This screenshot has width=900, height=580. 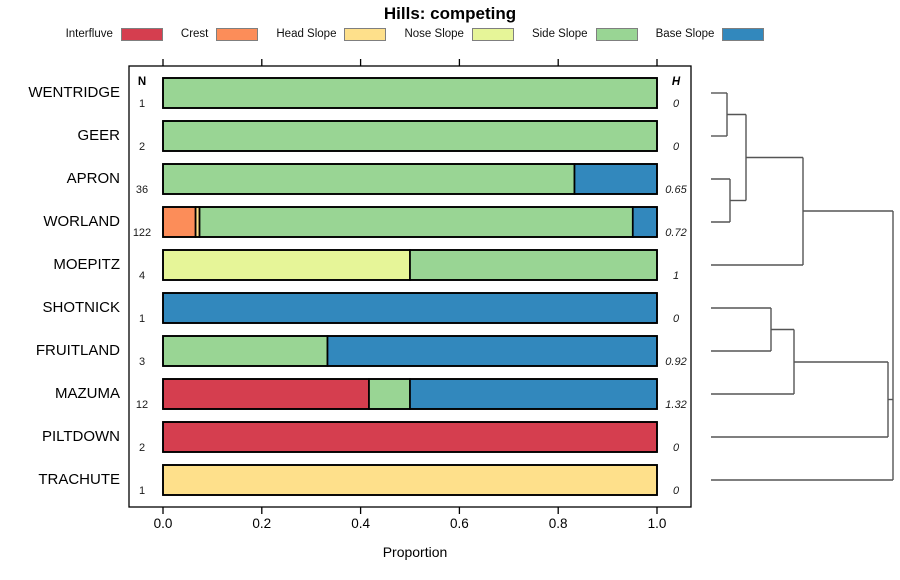 I want to click on row-label: SHOTNICK, so click(x=81, y=307).